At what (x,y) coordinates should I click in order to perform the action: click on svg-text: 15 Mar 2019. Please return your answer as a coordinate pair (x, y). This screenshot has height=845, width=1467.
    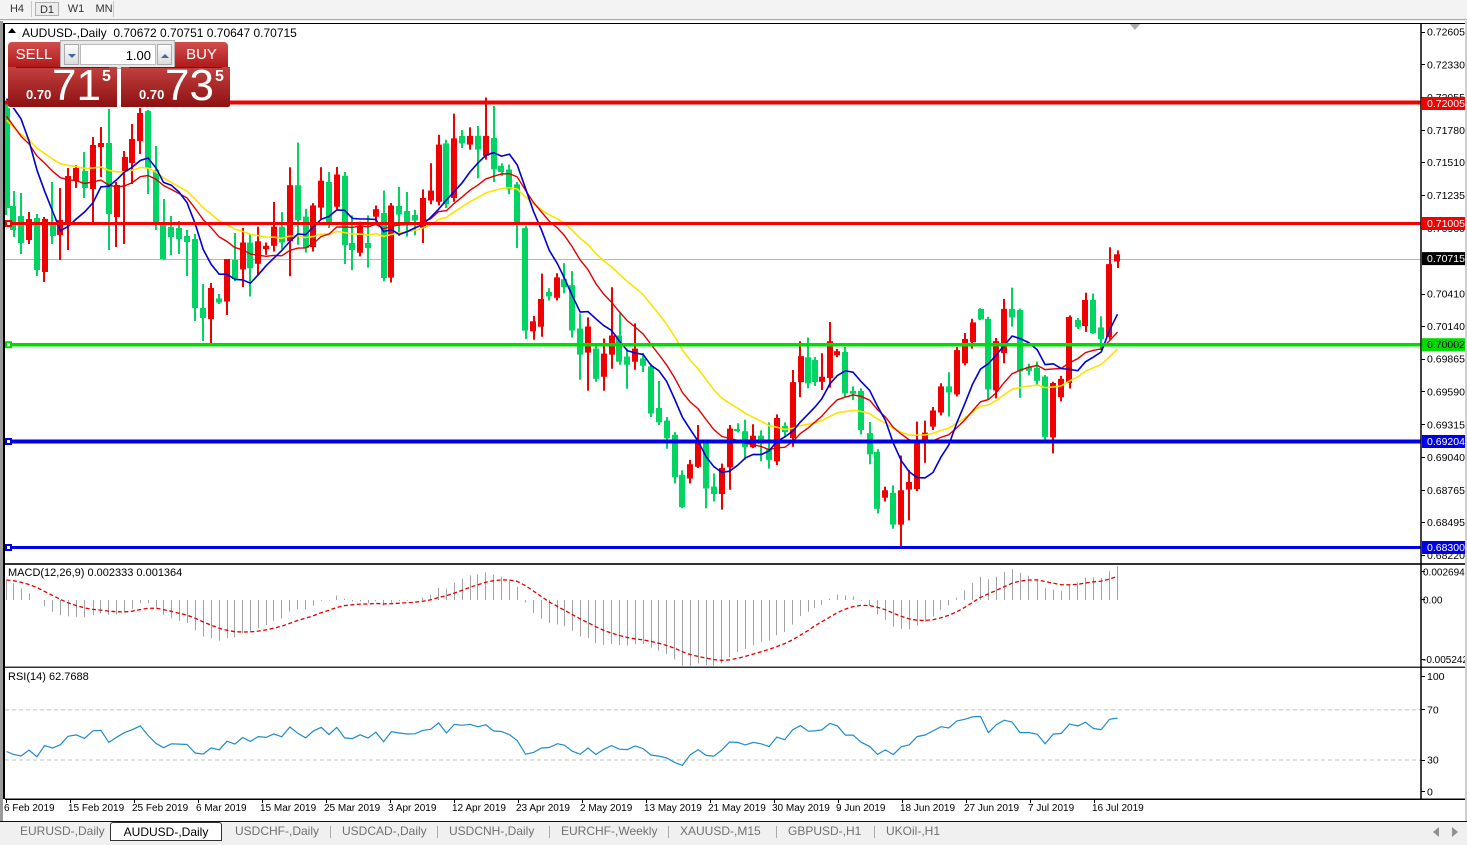
    Looking at the image, I should click on (288, 808).